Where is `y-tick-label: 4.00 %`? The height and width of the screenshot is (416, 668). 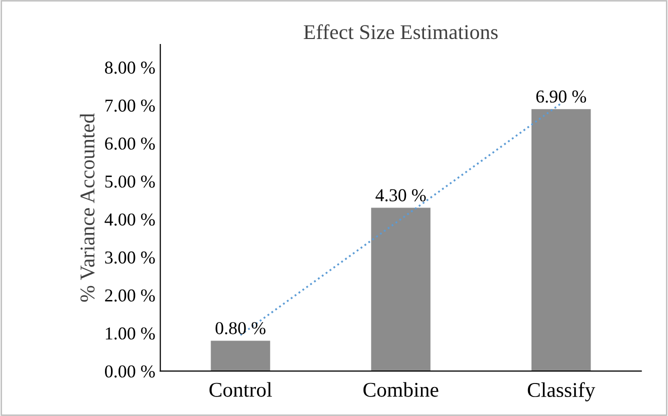
y-tick-label: 4.00 % is located at coordinates (129, 219).